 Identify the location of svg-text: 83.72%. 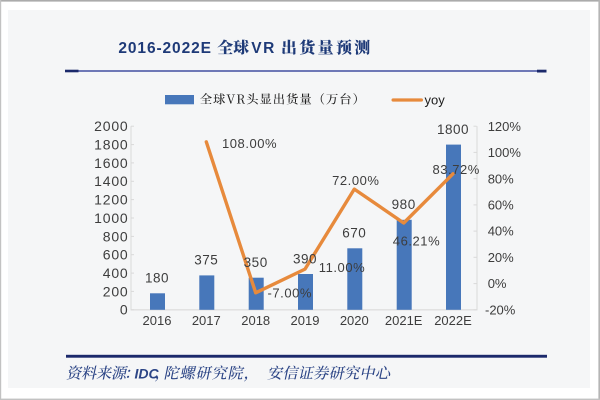
(456, 169).